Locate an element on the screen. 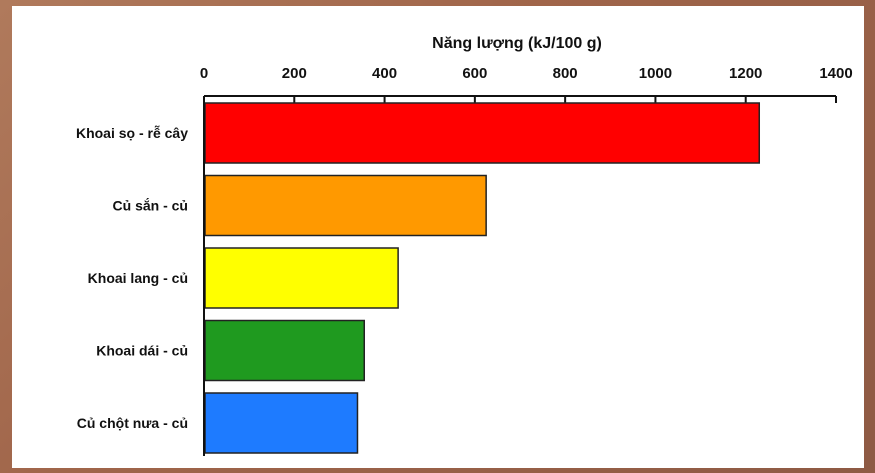 The height and width of the screenshot is (473, 875). x-tick-label: 0 is located at coordinates (204, 73).